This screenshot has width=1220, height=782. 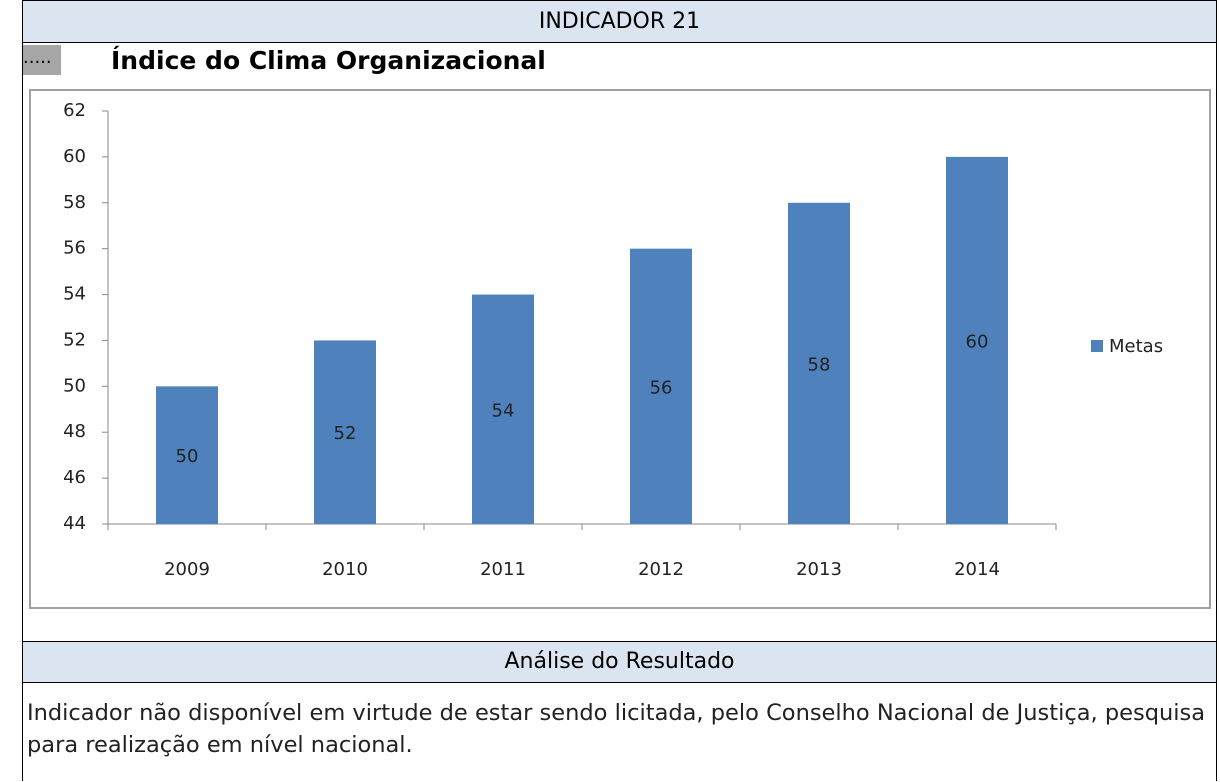 I want to click on y-tick-label: 60, so click(x=74, y=156).